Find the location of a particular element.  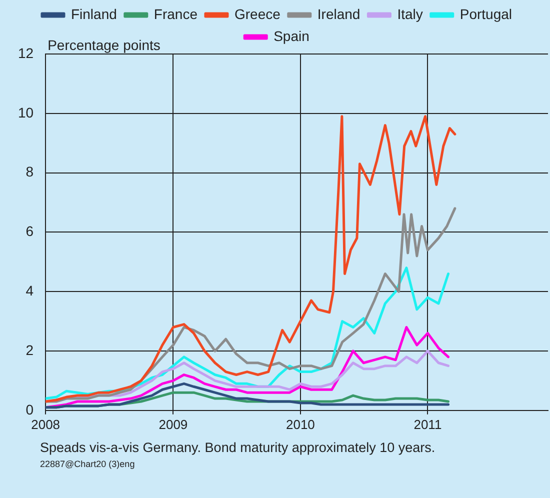

y-tick-label: 2 is located at coordinates (30, 350).